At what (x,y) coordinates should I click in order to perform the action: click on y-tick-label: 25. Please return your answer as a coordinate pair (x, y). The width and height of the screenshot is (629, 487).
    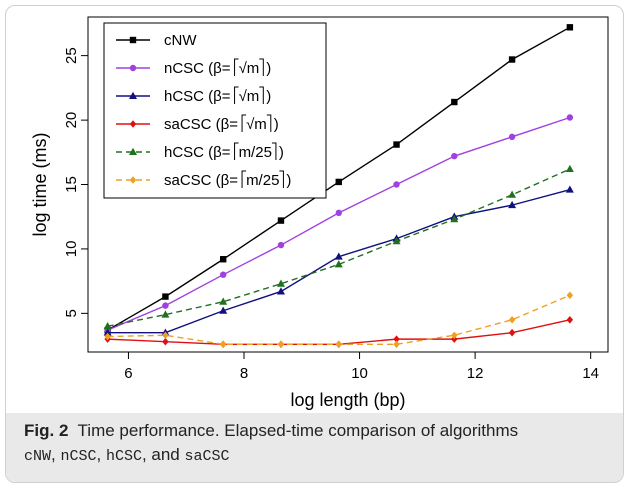
    Looking at the image, I should click on (71, 55).